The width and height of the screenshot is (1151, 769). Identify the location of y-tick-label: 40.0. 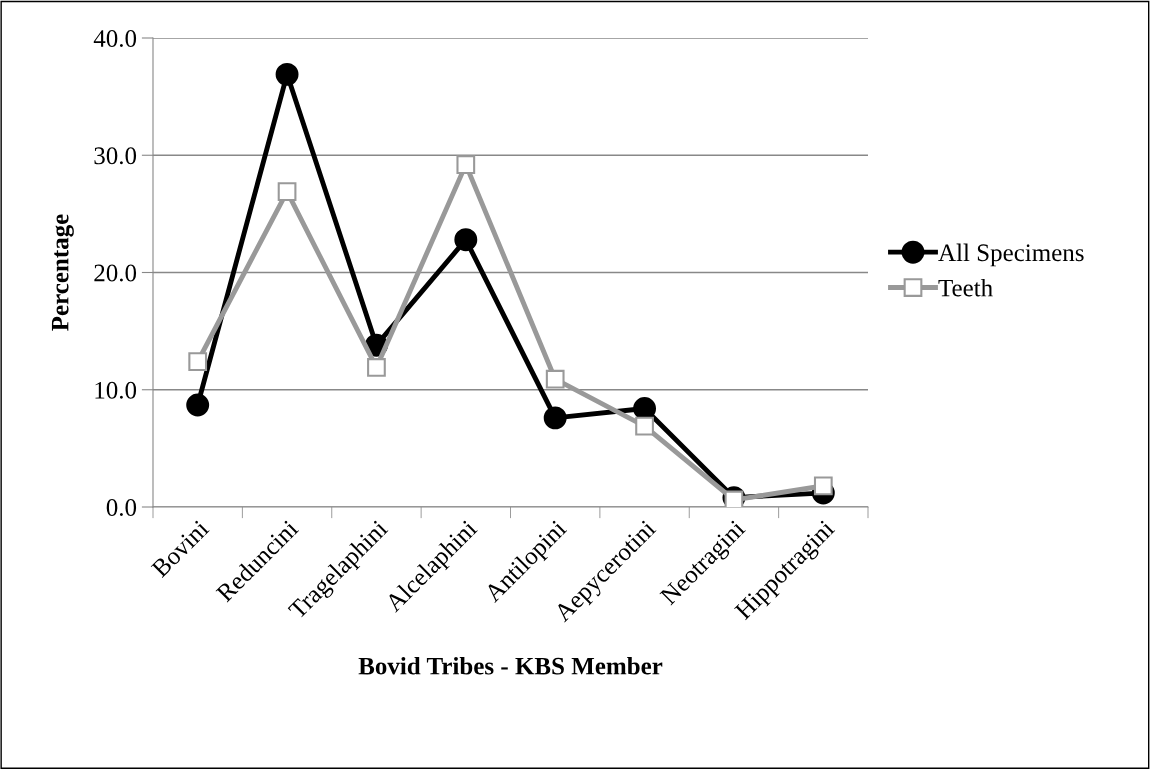
(115, 39).